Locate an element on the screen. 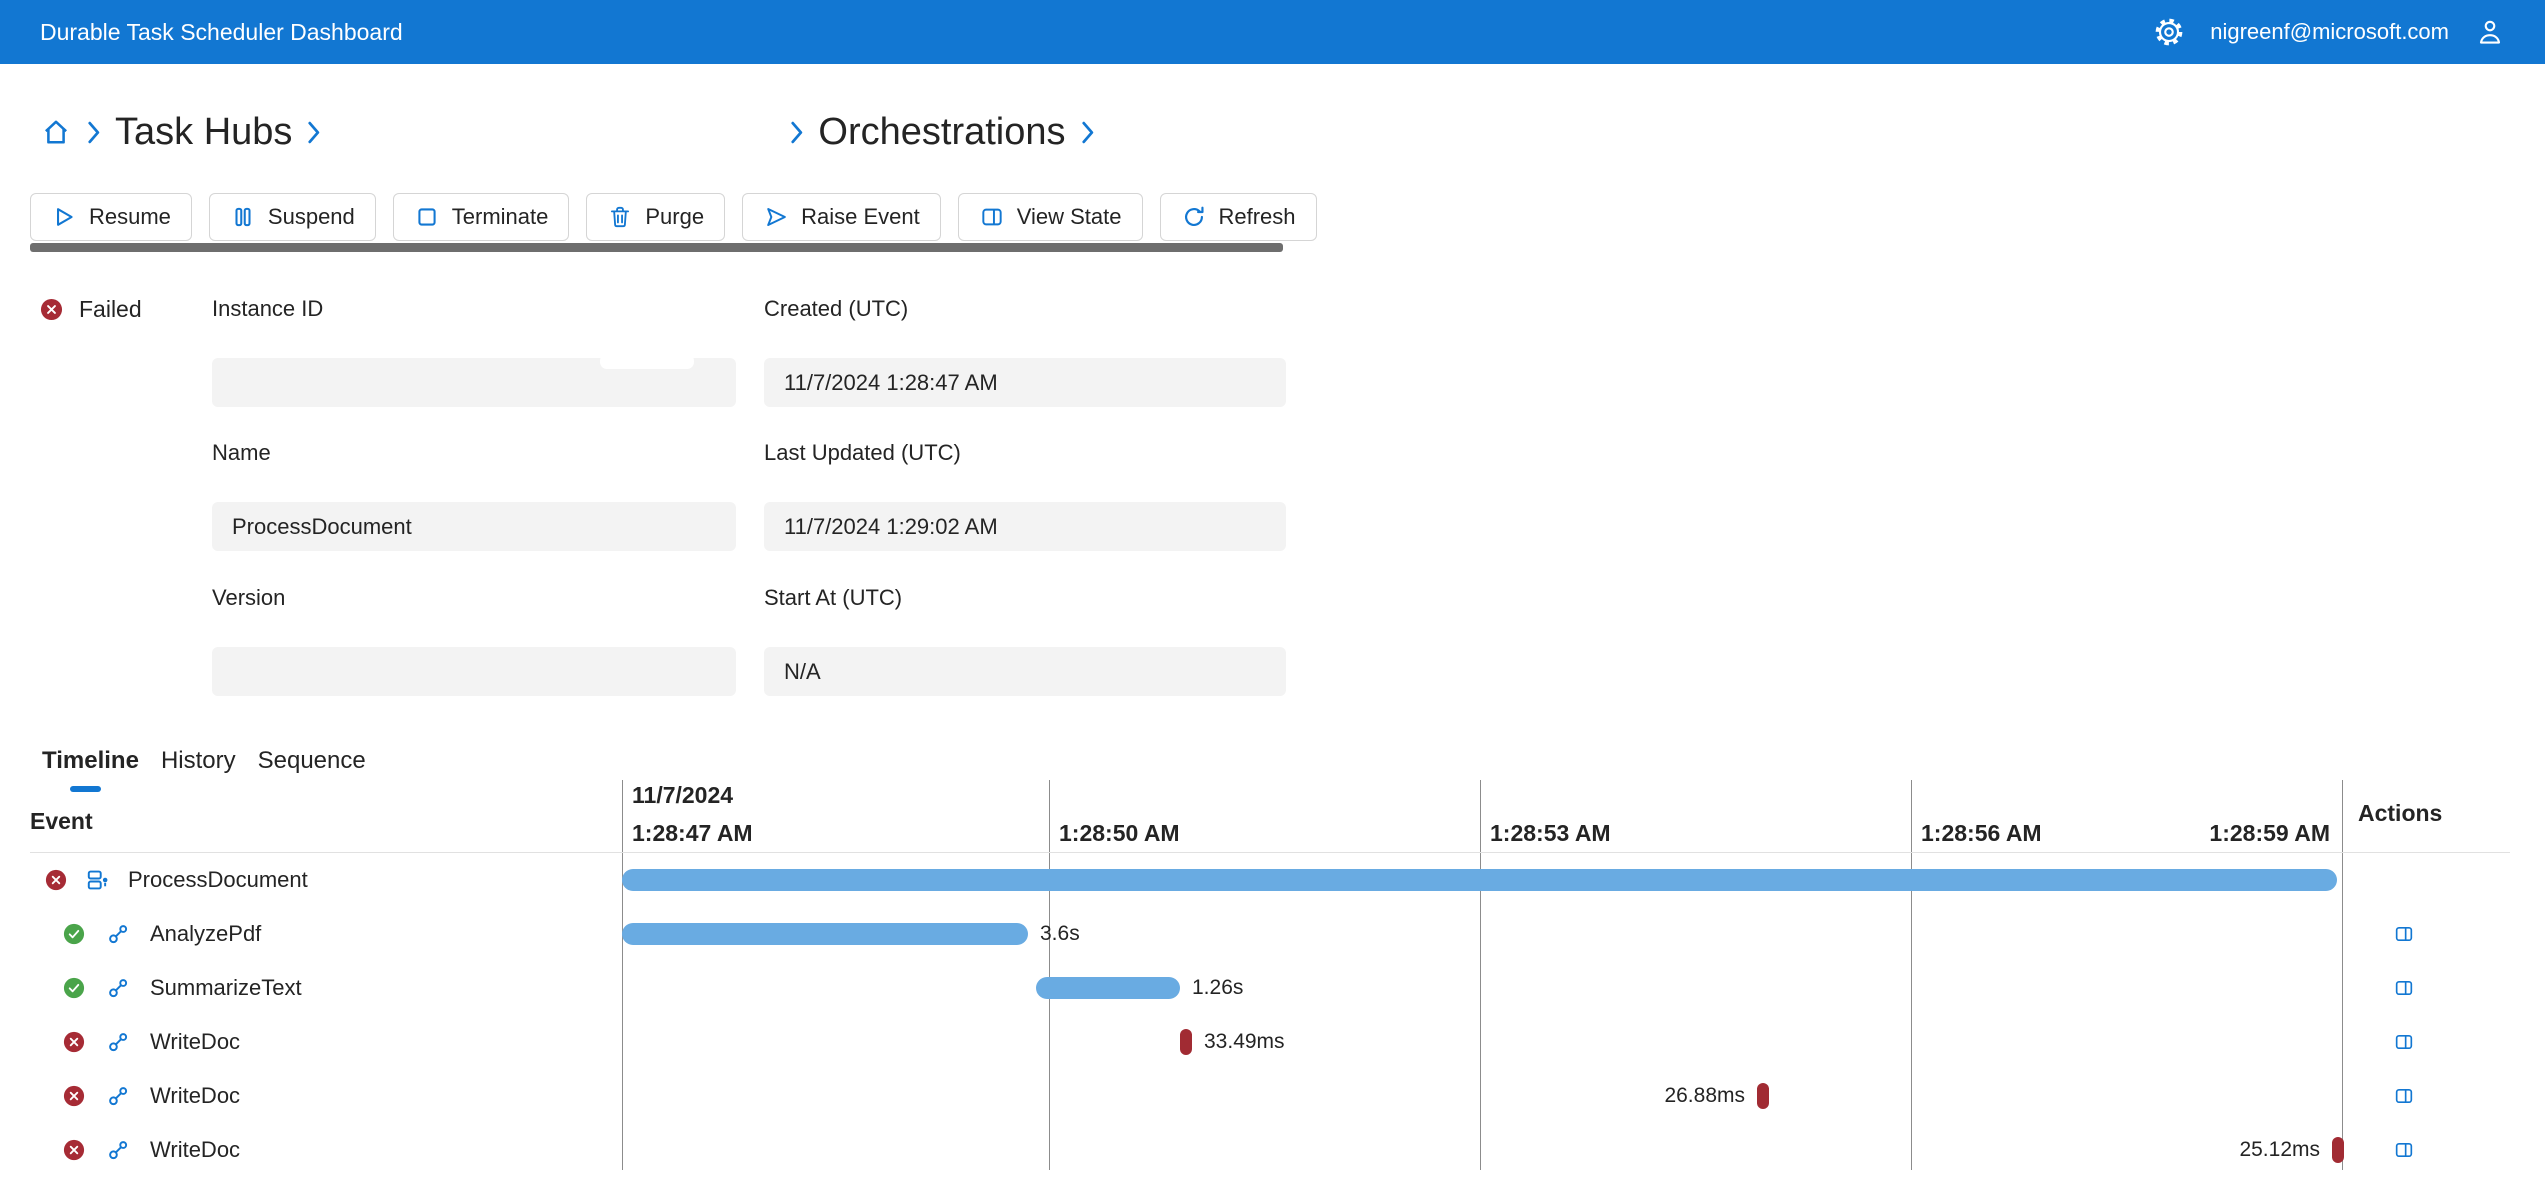 This screenshot has height=1198, width=2545. field-value-box: 11/7/2024 1:28:47 AM is located at coordinates (1025, 382).